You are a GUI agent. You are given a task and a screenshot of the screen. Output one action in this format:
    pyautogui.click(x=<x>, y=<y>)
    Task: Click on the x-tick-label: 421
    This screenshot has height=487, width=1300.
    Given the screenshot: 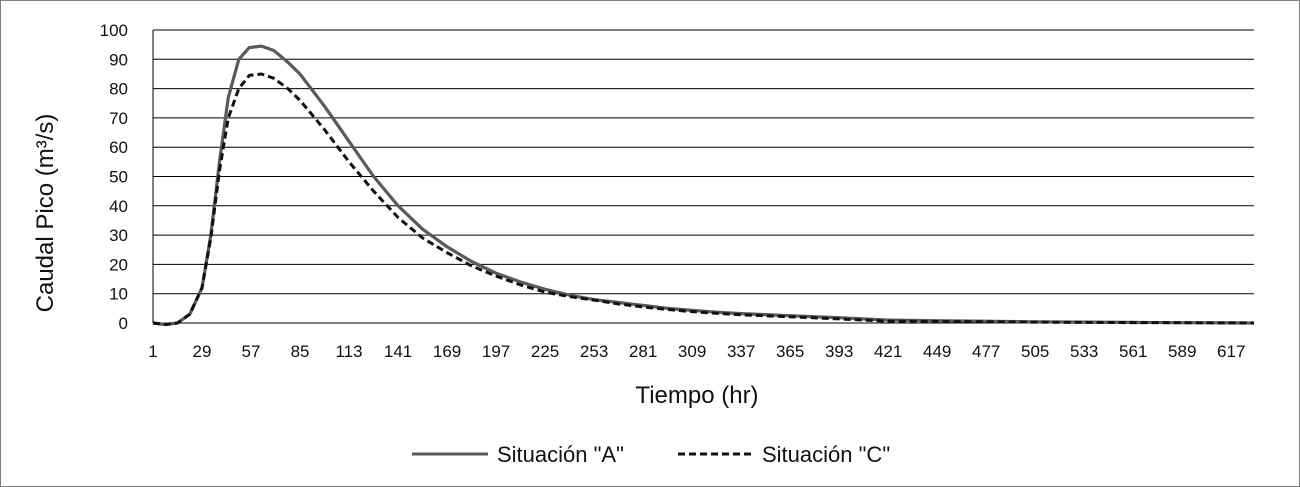 What is the action you would take?
    pyautogui.click(x=888, y=351)
    